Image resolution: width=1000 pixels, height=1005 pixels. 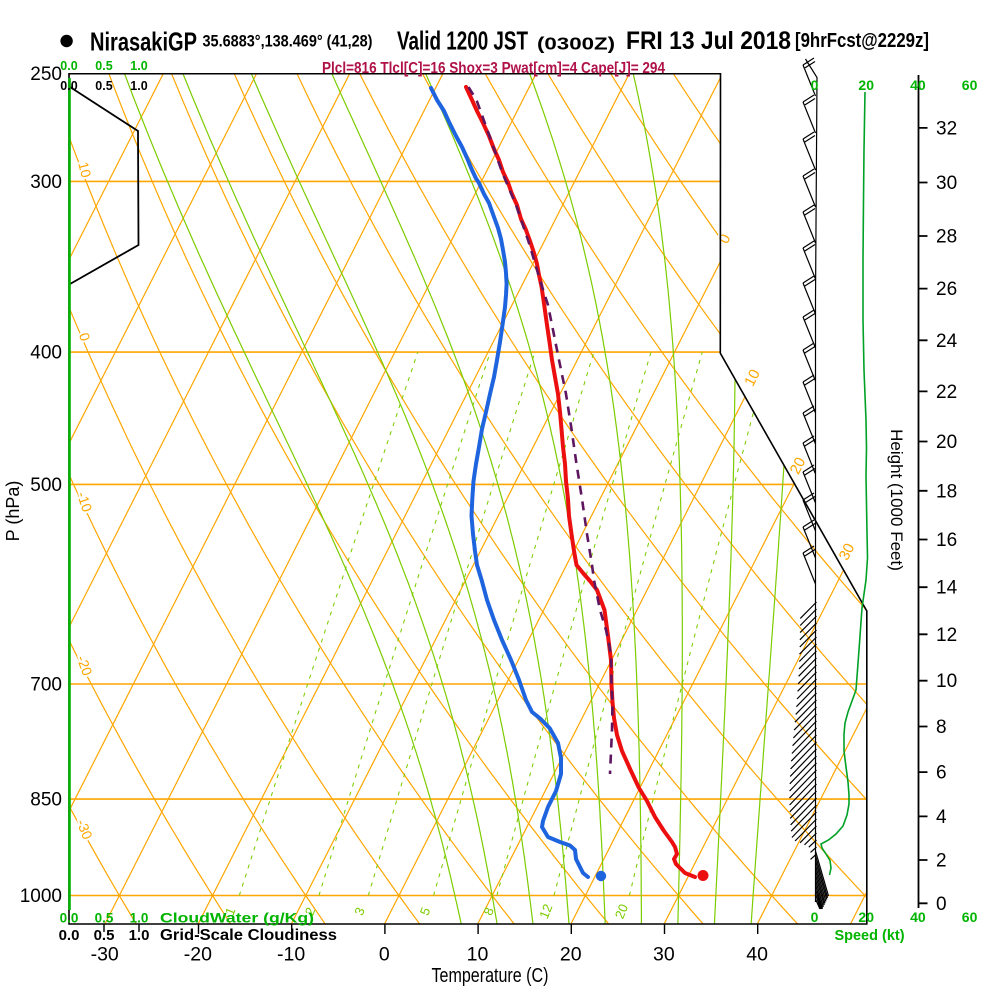 I want to click on svg-text: Temperature (C), so click(x=490, y=976).